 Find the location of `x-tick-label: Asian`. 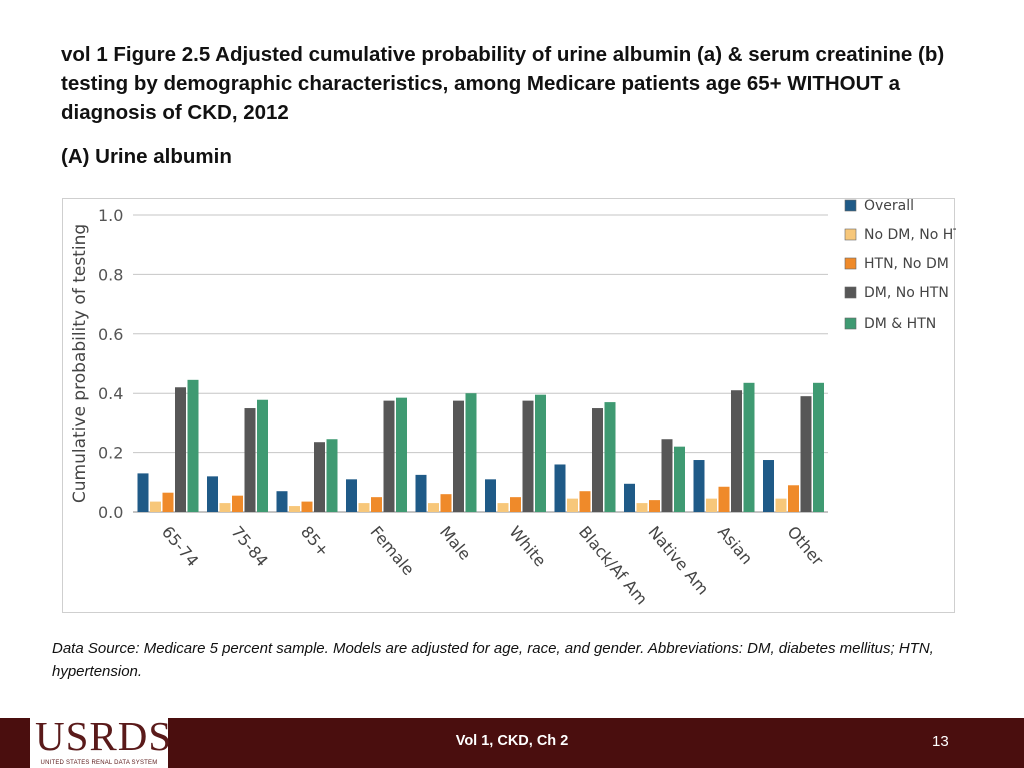

x-tick-label: Asian is located at coordinates (735, 545).